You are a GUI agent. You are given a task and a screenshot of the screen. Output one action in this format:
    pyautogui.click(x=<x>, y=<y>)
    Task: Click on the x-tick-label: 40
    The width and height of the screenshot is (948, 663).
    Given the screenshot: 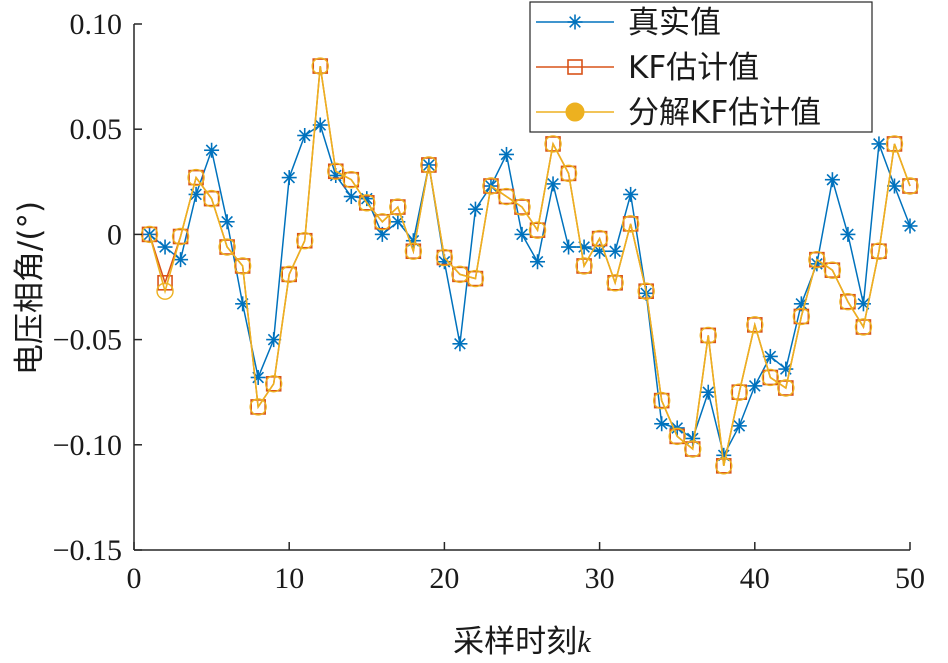 What is the action you would take?
    pyautogui.click(x=755, y=578)
    